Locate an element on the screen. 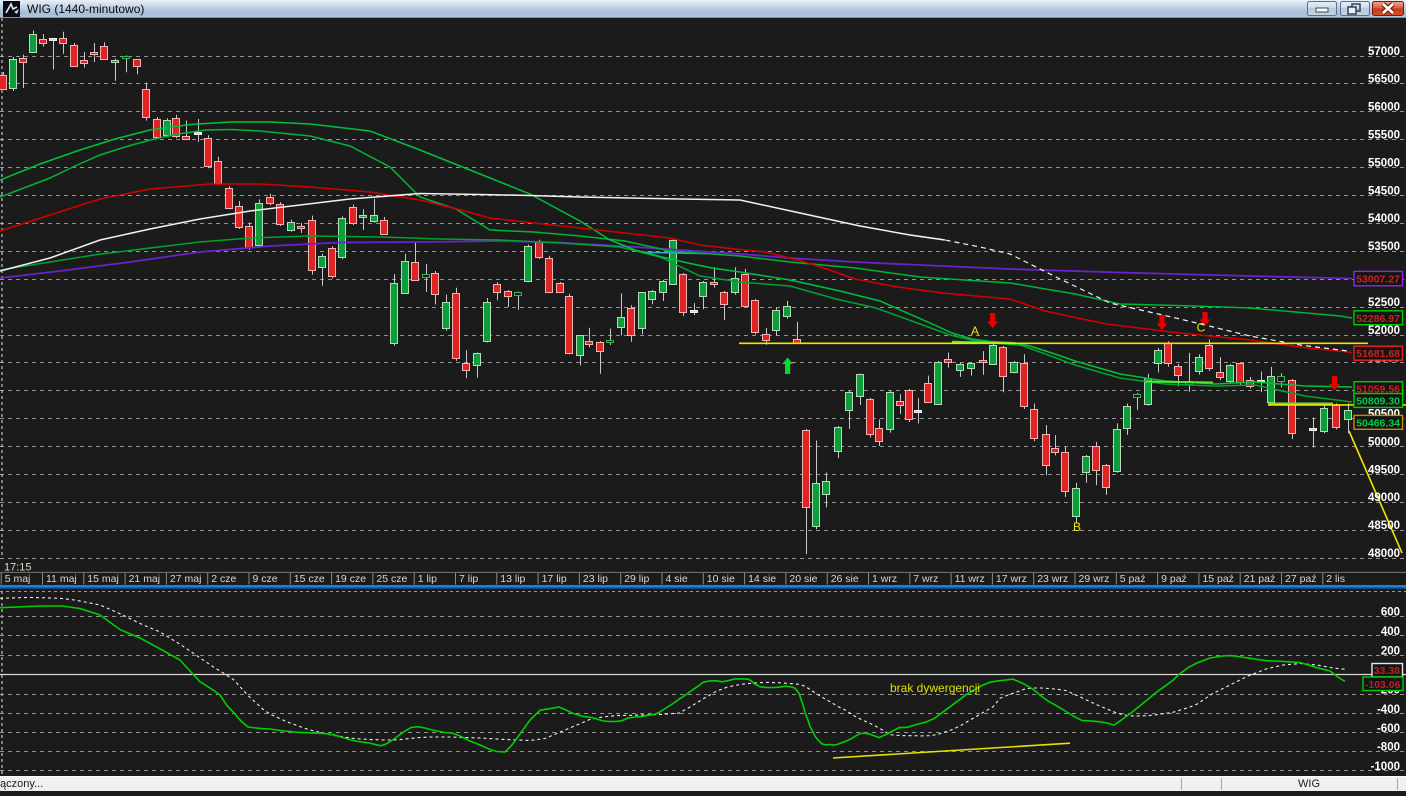  svg-text: 50000 is located at coordinates (1384, 442).